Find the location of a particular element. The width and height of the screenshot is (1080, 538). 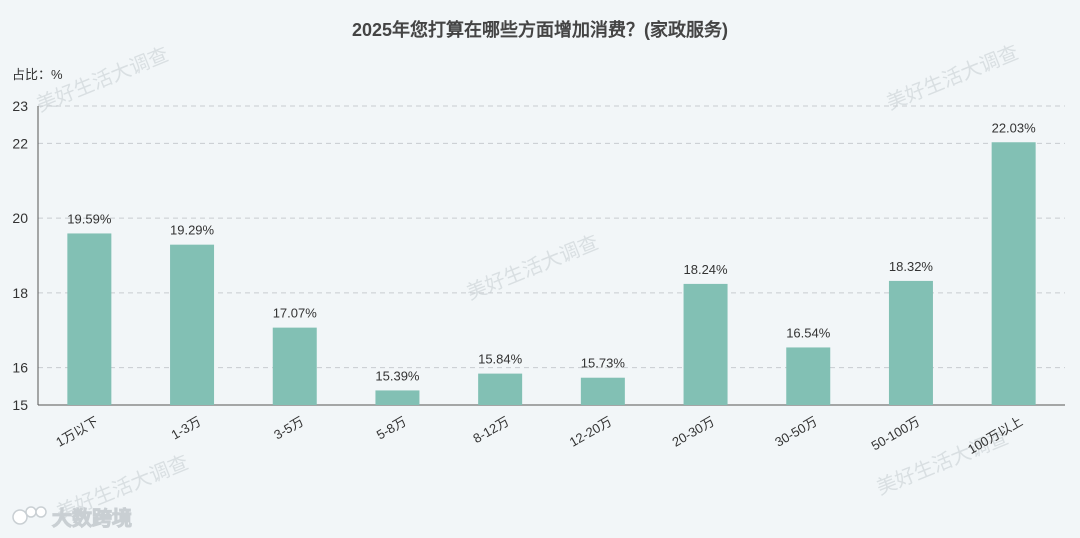

y-axis-ticks: 15 16 18 20 22 23 is located at coordinates (20, 255).